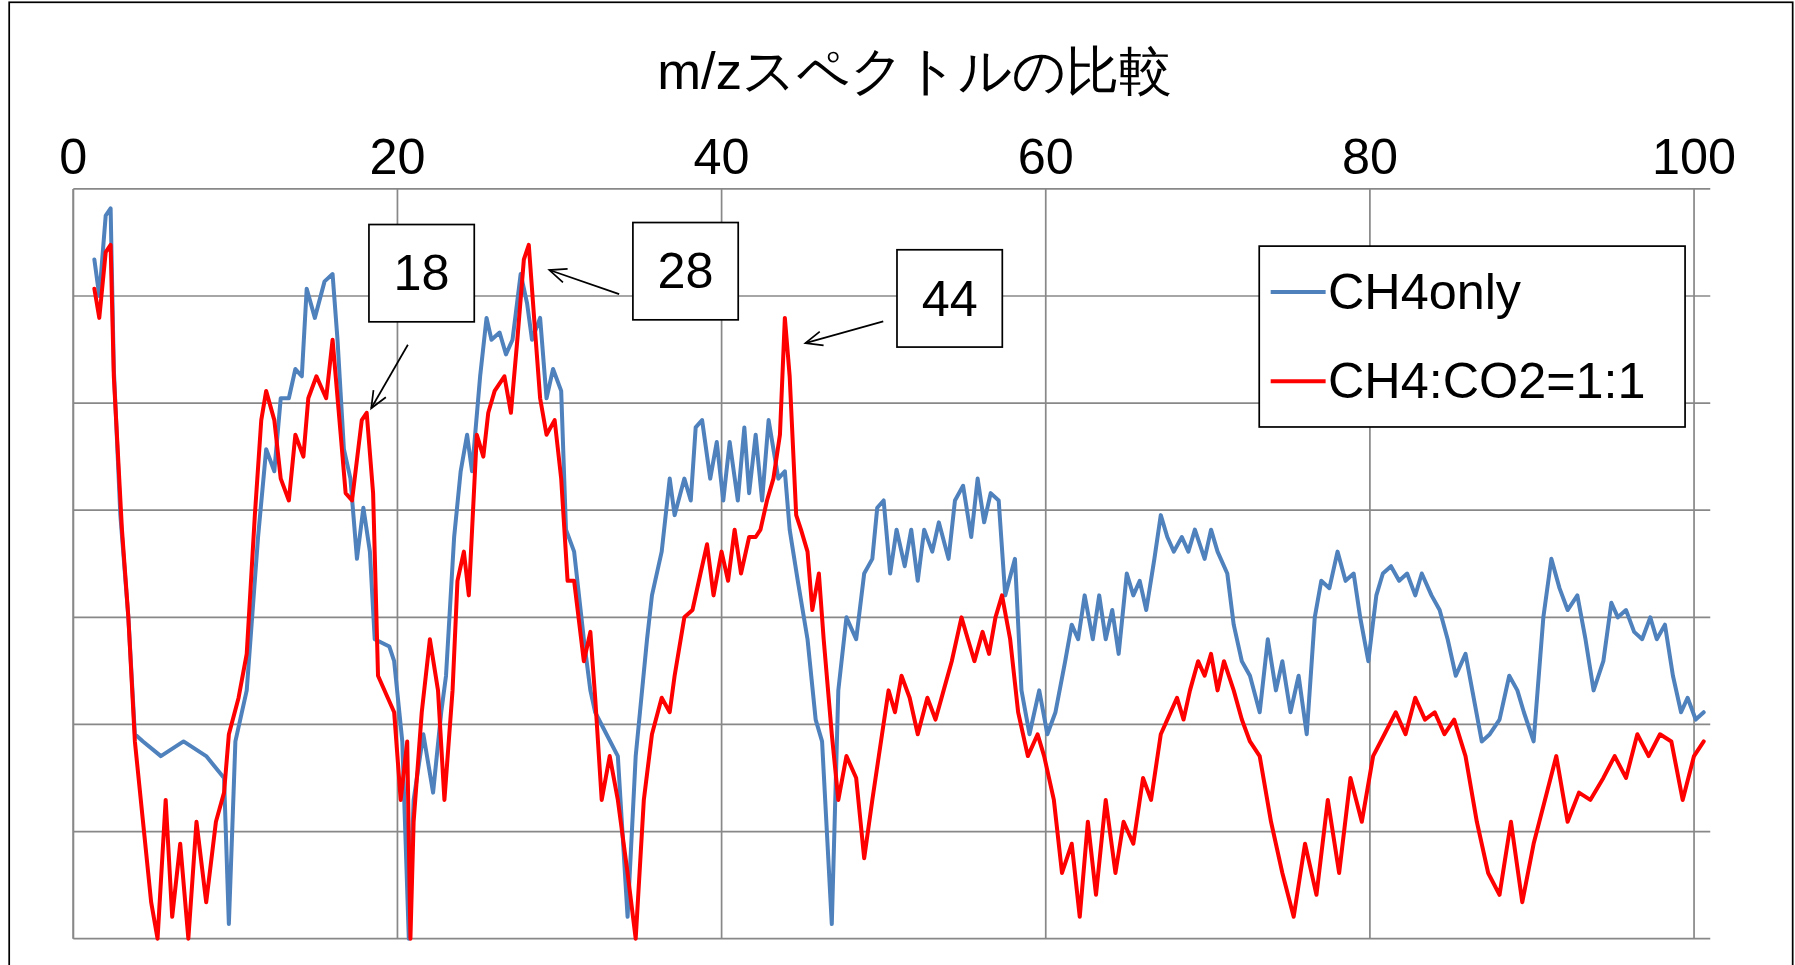  Describe the element at coordinates (915, 71) in the screenshot. I see `title: m/zスペクトルの比較` at that location.